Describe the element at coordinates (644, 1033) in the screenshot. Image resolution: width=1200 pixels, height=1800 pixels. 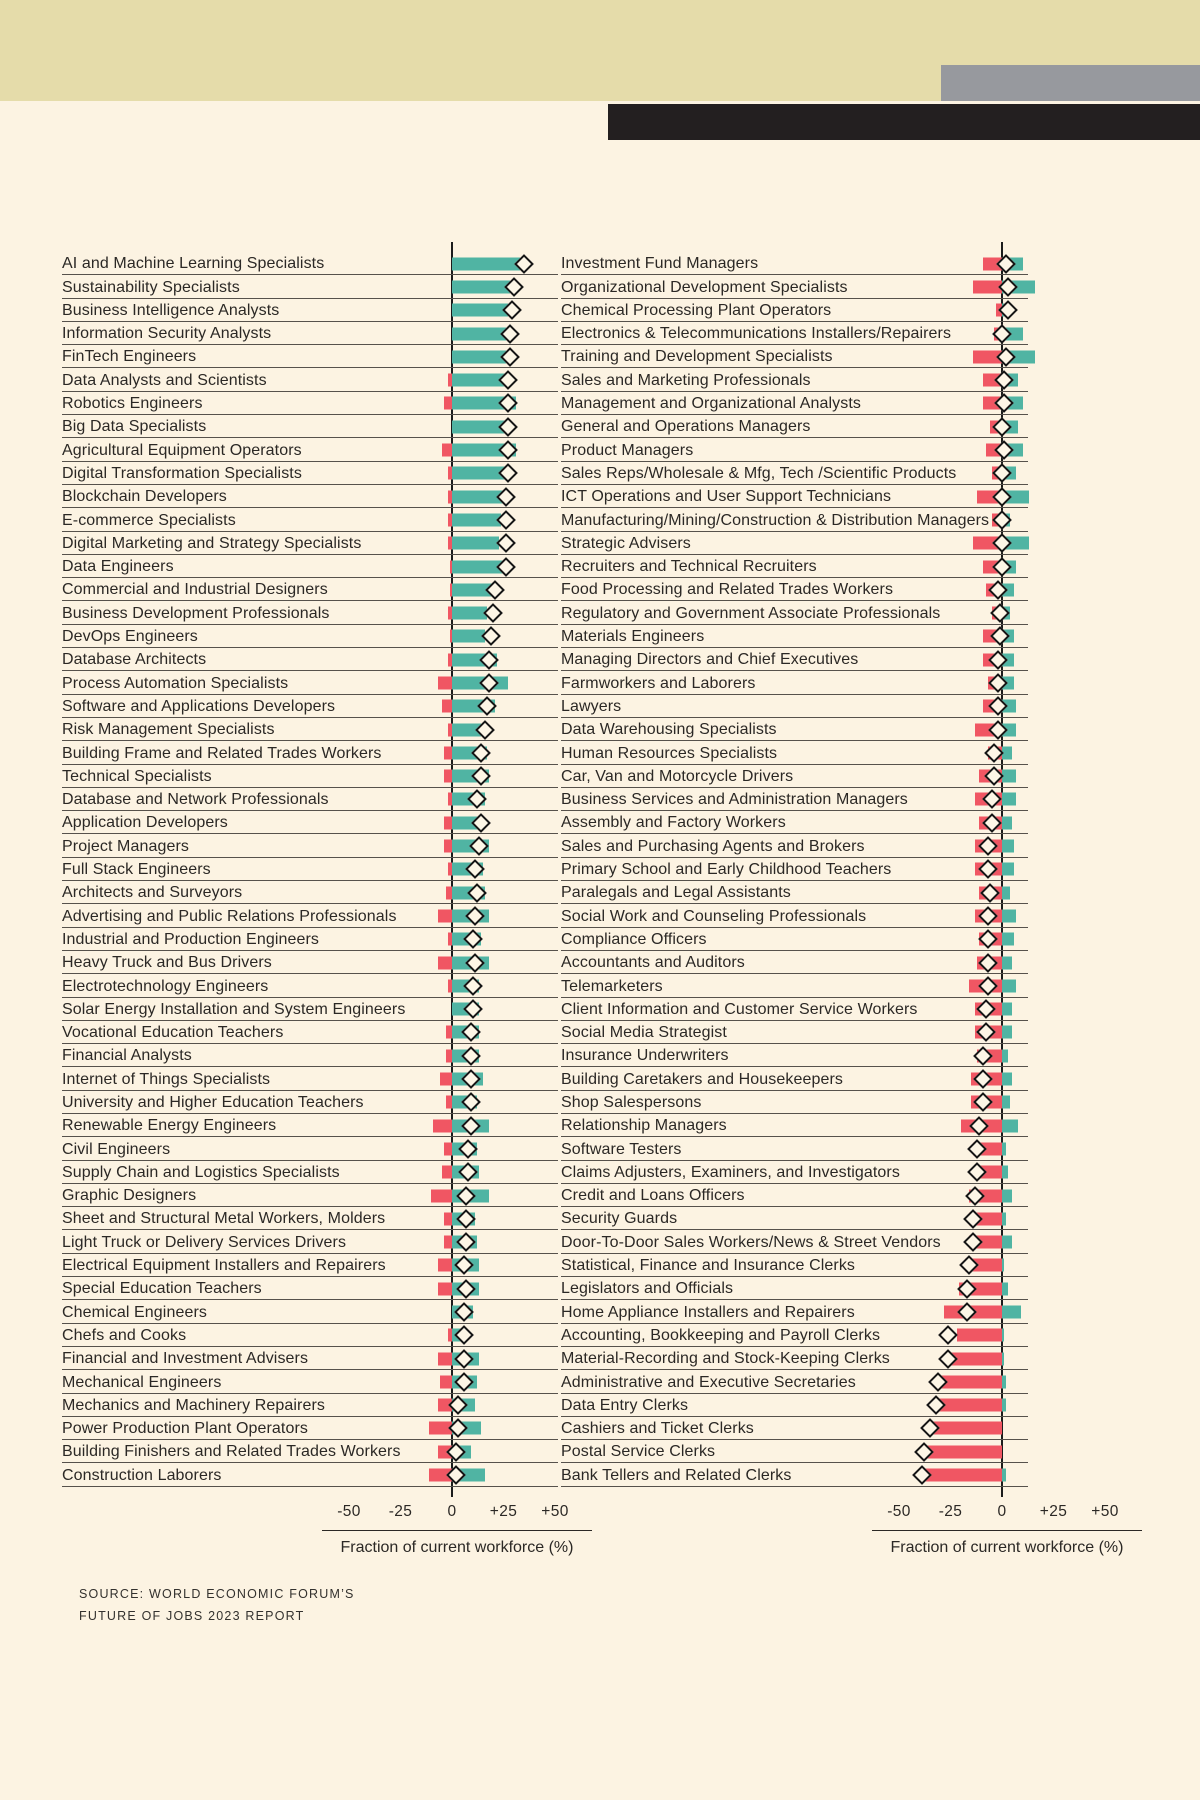
I see `row-label: Social Media Strategist` at that location.